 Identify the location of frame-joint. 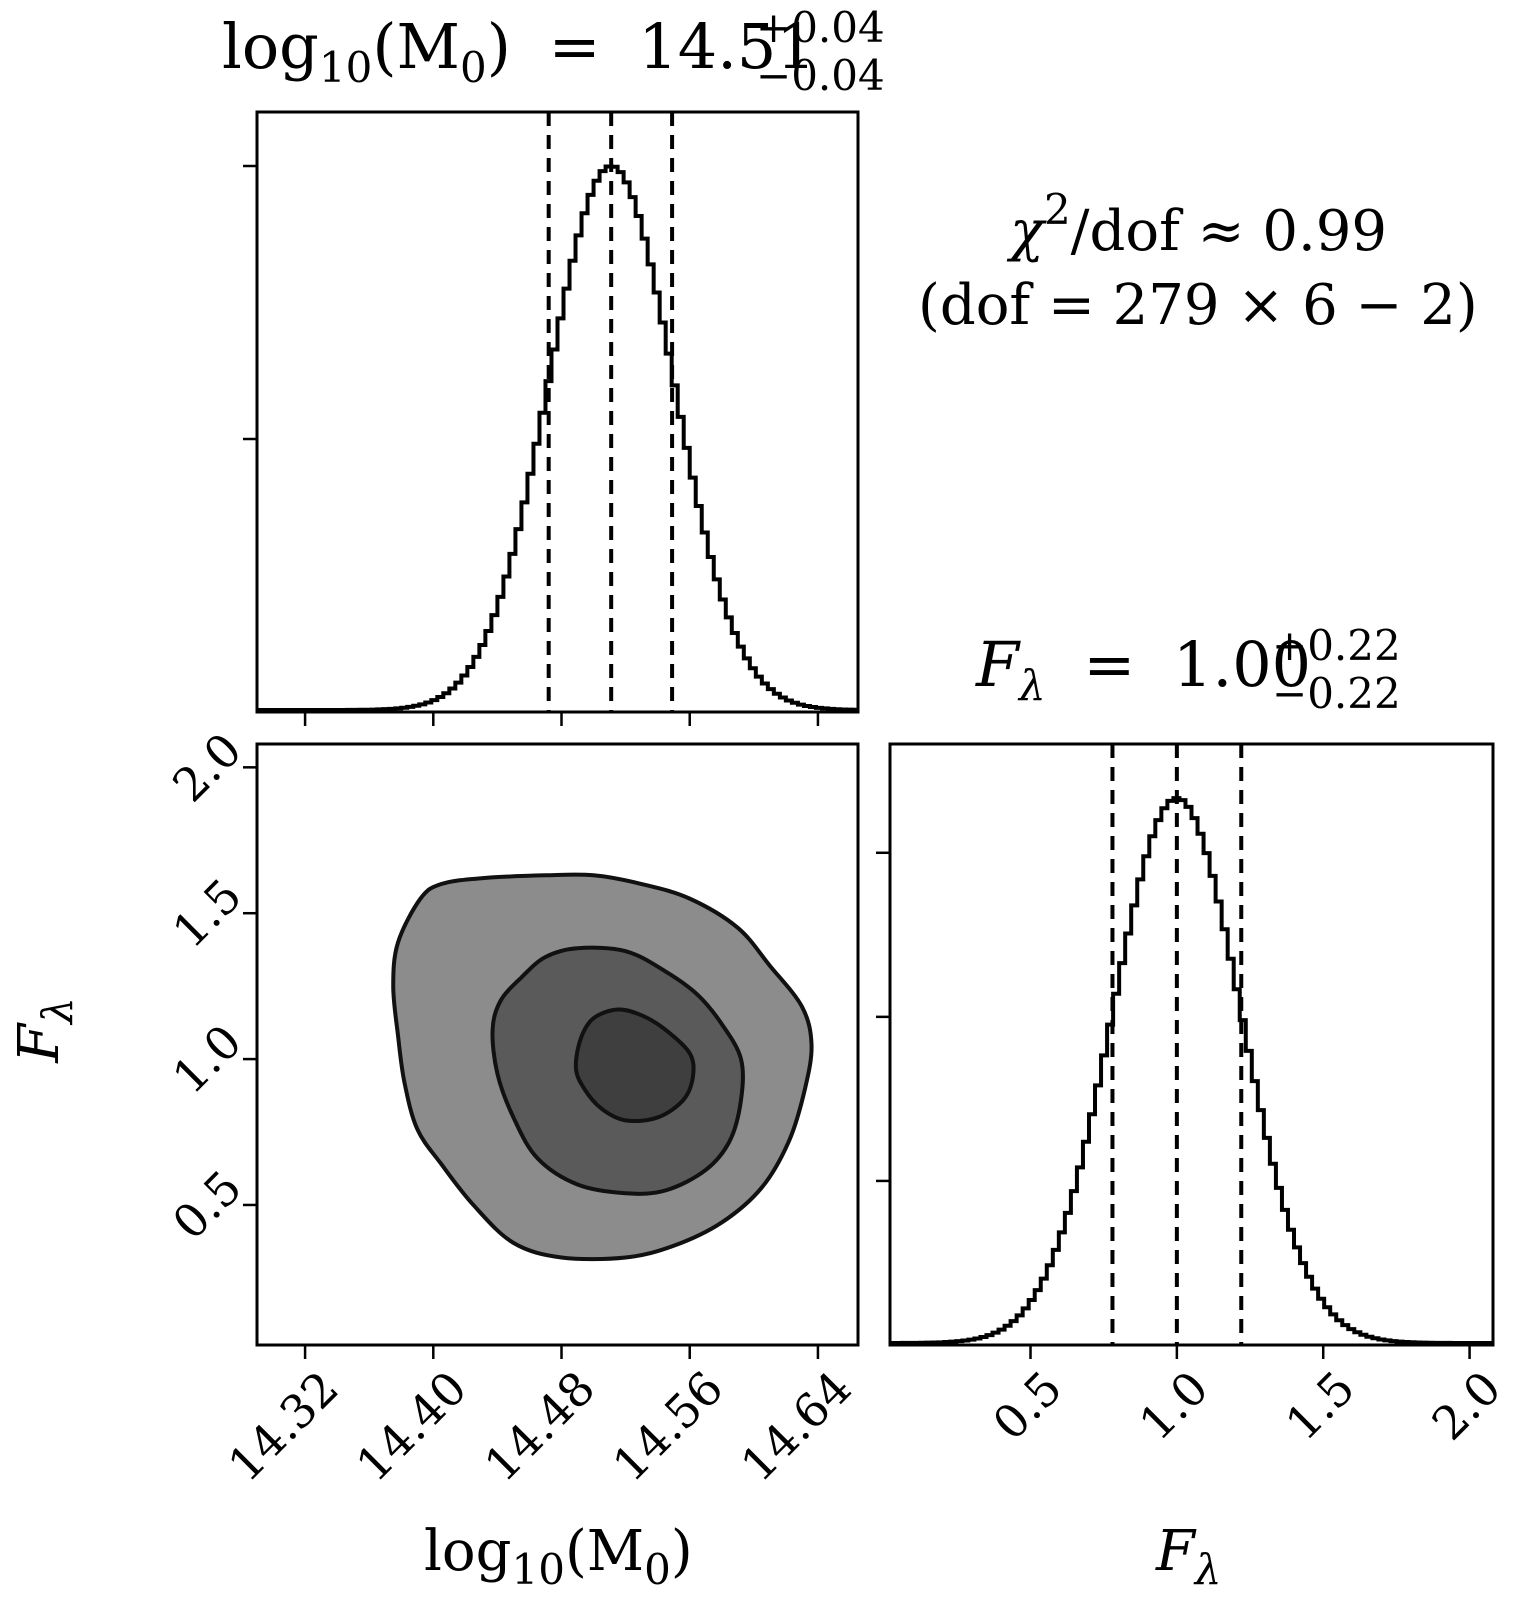
(557, 1044).